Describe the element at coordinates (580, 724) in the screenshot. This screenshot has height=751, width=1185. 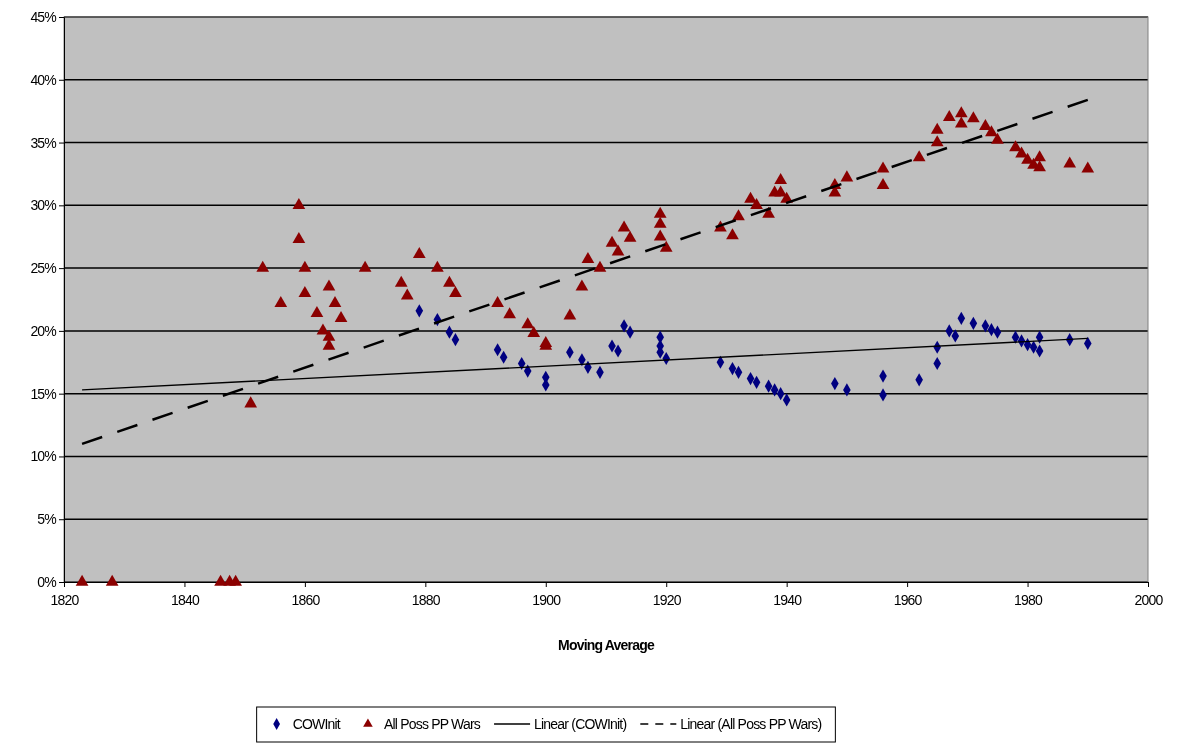
I see `legend-label: Linear (COWInit)` at that location.